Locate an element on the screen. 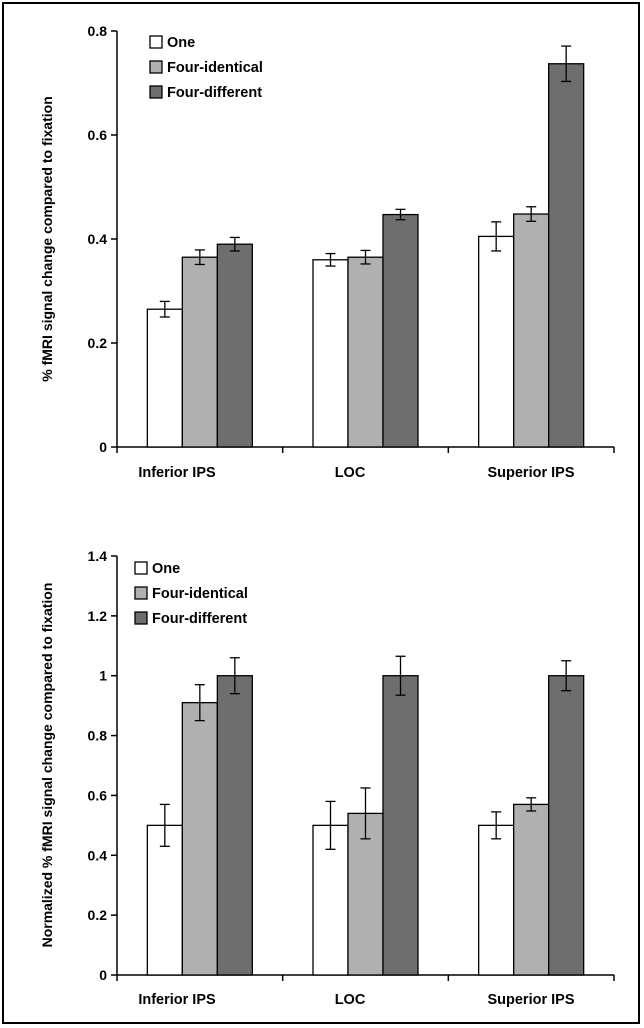  y-tick-label: 1.4 is located at coordinates (98, 556).